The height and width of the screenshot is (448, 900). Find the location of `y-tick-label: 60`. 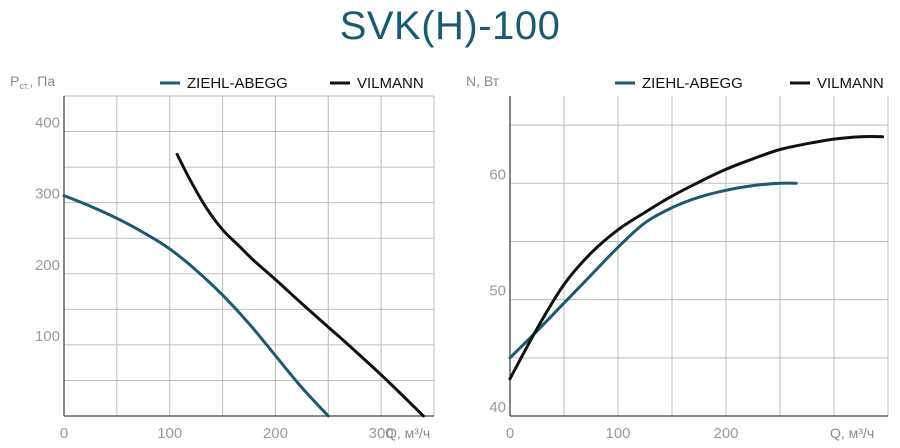

y-tick-label: 60 is located at coordinates (497, 174).